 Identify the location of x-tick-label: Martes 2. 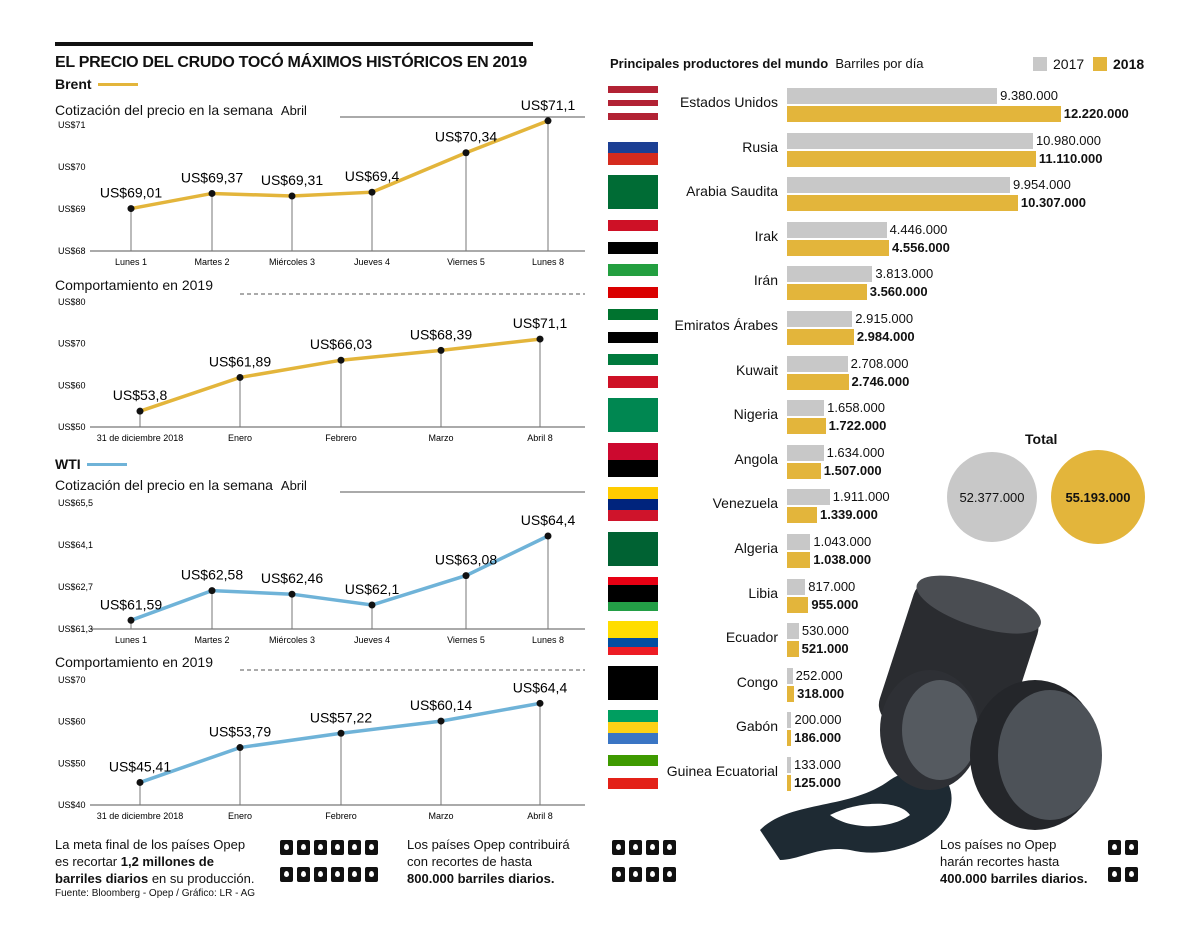
(211, 262).